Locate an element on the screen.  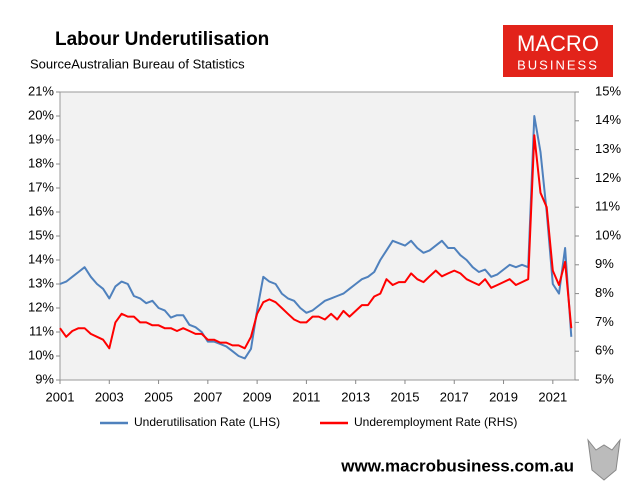
y-tick-label: 14% is located at coordinates (41, 258).